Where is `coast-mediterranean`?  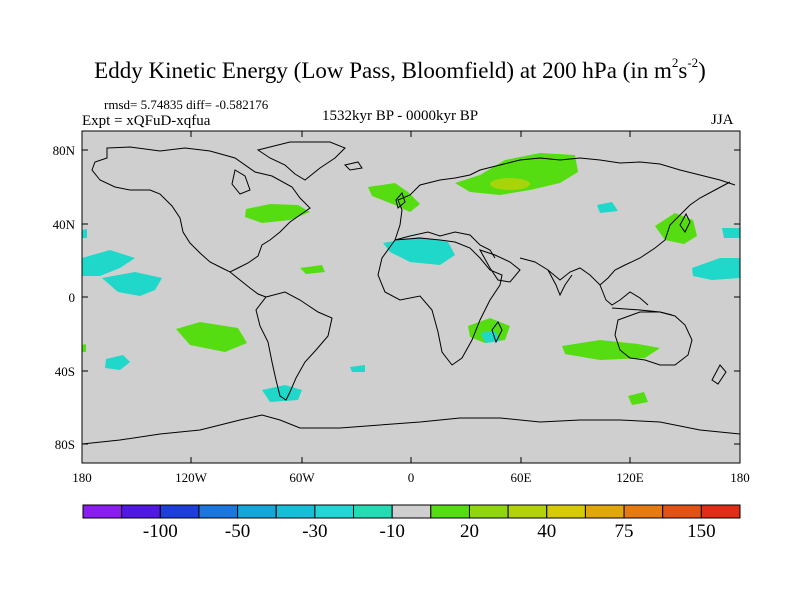 coast-mediterranean is located at coordinates (445, 245).